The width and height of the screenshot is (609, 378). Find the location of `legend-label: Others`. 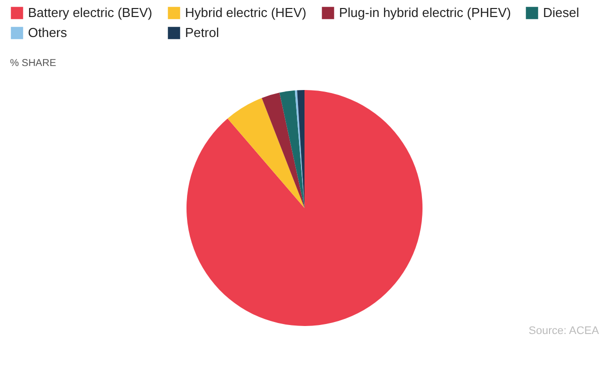

legend-label: Others is located at coordinates (48, 32).